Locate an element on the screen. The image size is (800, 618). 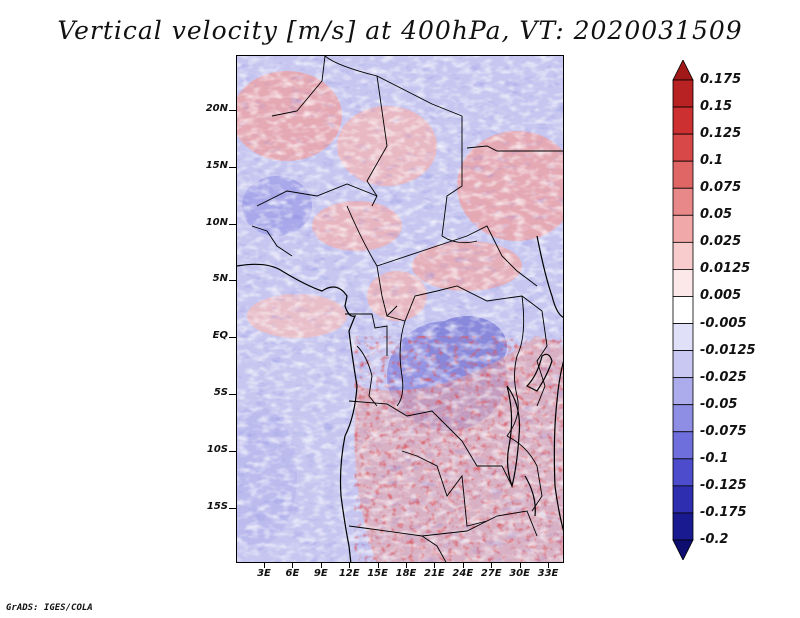
lon-label: 9E is located at coordinates (320, 573).